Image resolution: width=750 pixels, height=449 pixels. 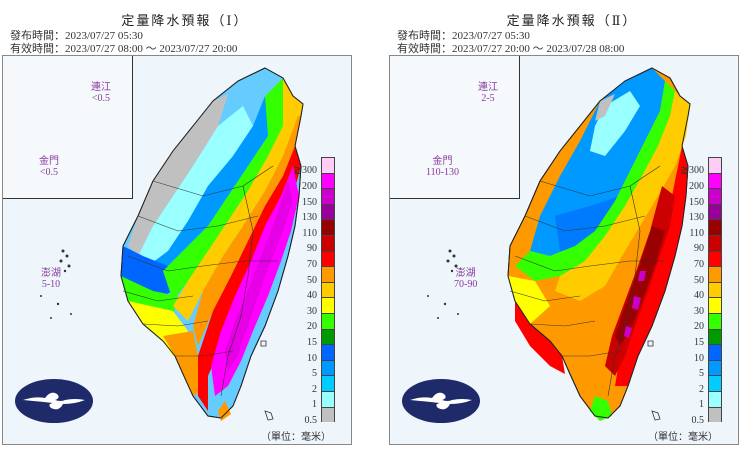 I want to click on legend-label: 110, so click(x=696, y=233).